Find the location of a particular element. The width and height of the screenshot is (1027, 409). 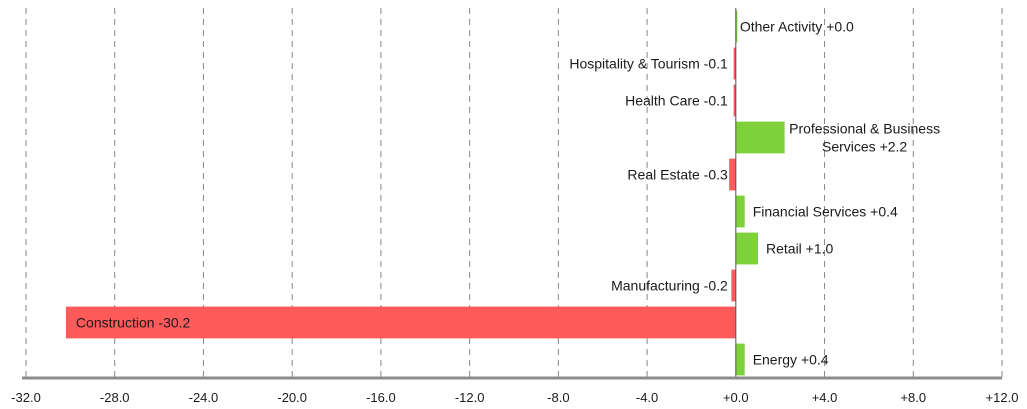

bar-label-3: Professional & Business Services +2.2 is located at coordinates (864, 138).